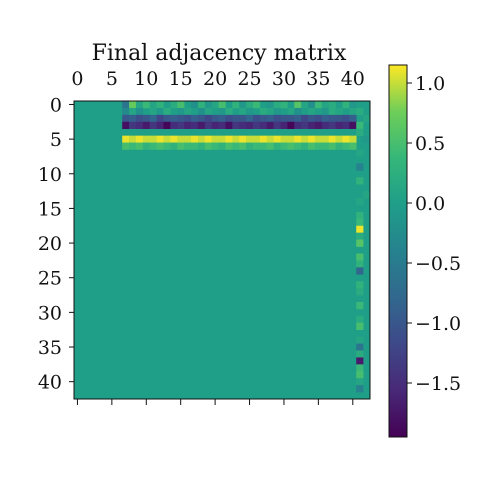 This screenshot has width=480, height=480. What do you see at coordinates (146, 79) in the screenshot?
I see `x-tick-label: 10` at bounding box center [146, 79].